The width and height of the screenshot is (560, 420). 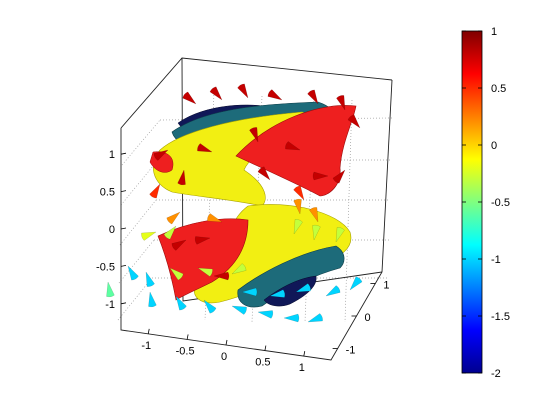 I want to click on z-tick-label: 1, so click(x=112, y=155).